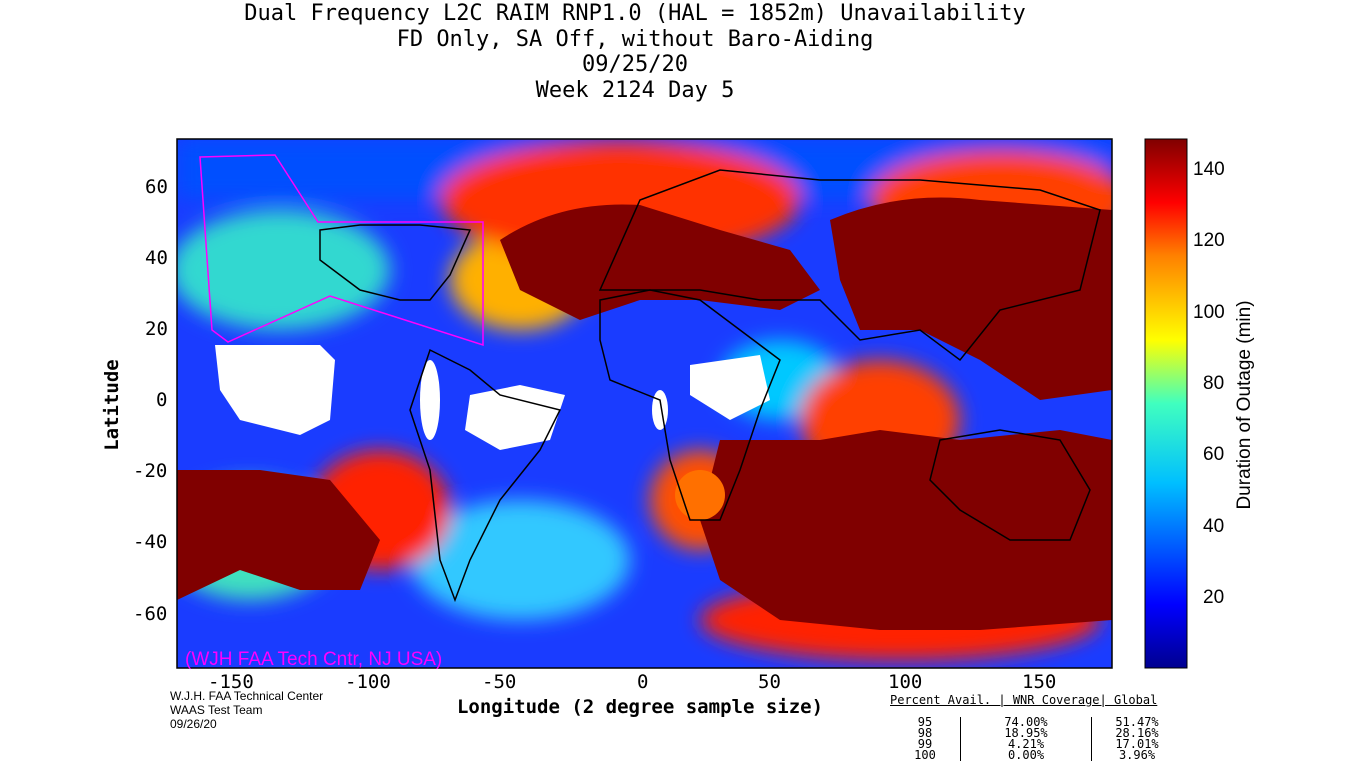 This screenshot has width=1350, height=772. Describe the element at coordinates (156, 187) in the screenshot. I see `y-tick: 60` at that location.